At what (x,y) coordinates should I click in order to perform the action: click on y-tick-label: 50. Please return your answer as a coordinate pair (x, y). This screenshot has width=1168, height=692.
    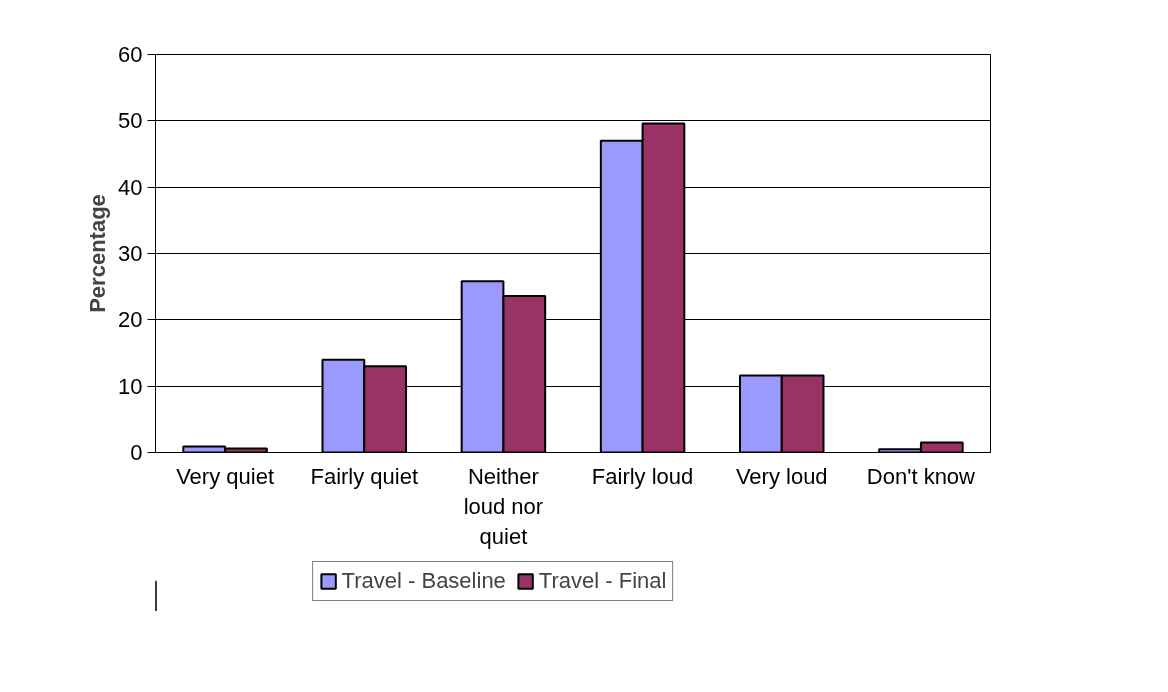
    Looking at the image, I should click on (130, 121).